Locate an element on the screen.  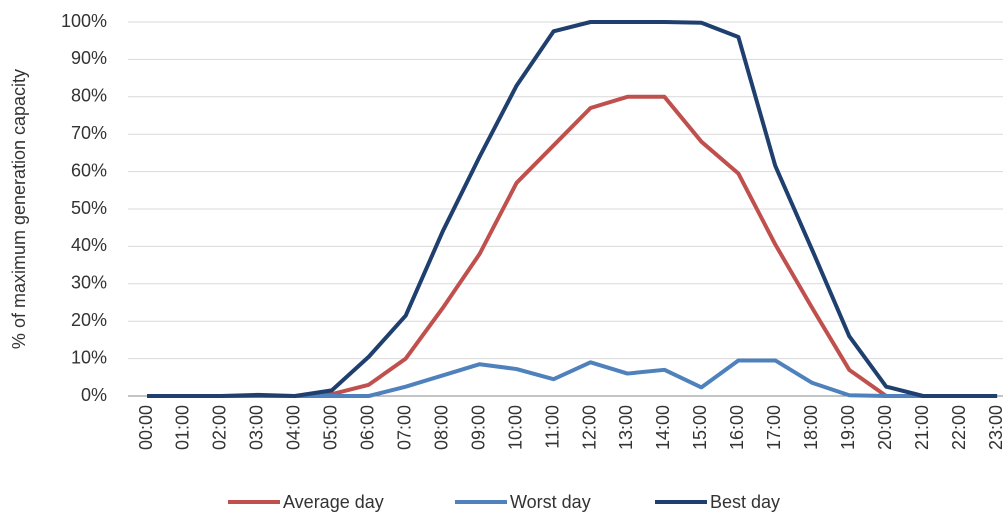
x-tick-label: 05:00 is located at coordinates (331, 427).